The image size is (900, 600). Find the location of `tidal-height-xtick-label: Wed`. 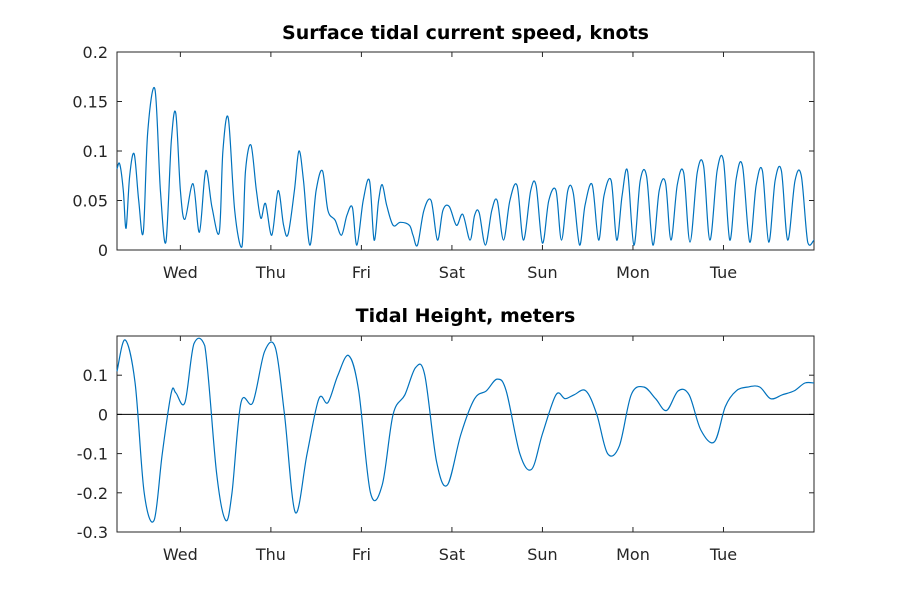

tidal-height-xtick-label: Wed is located at coordinates (180, 554).